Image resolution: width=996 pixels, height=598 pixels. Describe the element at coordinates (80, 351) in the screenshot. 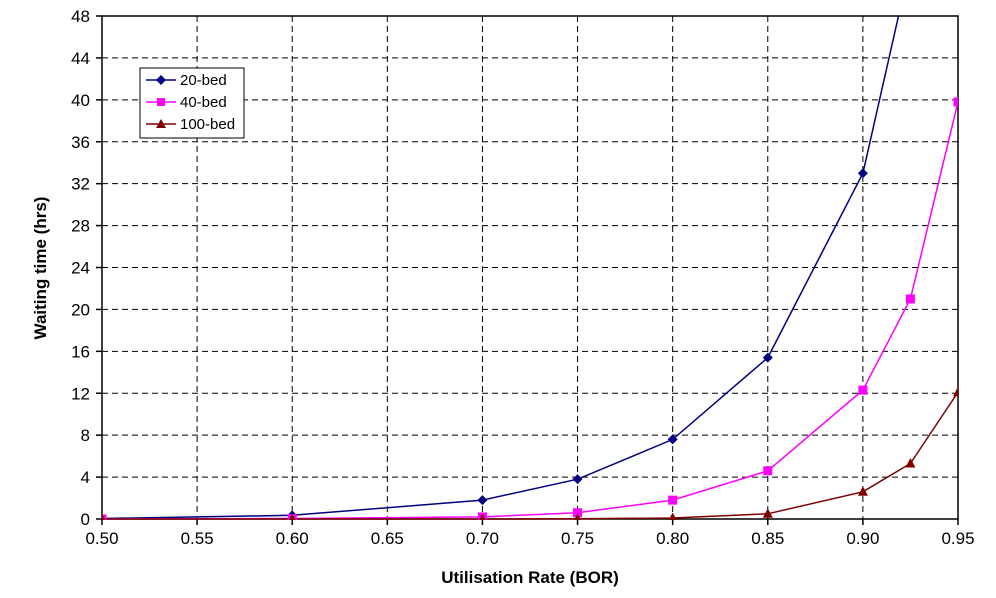

I see `y-tick-label: 16` at that location.